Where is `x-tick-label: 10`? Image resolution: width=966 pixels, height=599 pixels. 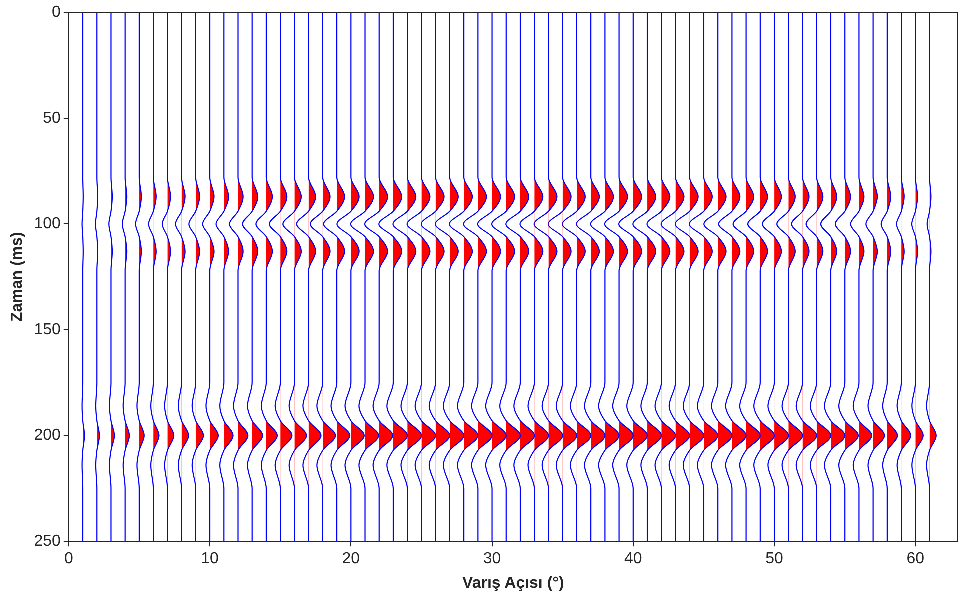
x-tick-label: 10 is located at coordinates (210, 559).